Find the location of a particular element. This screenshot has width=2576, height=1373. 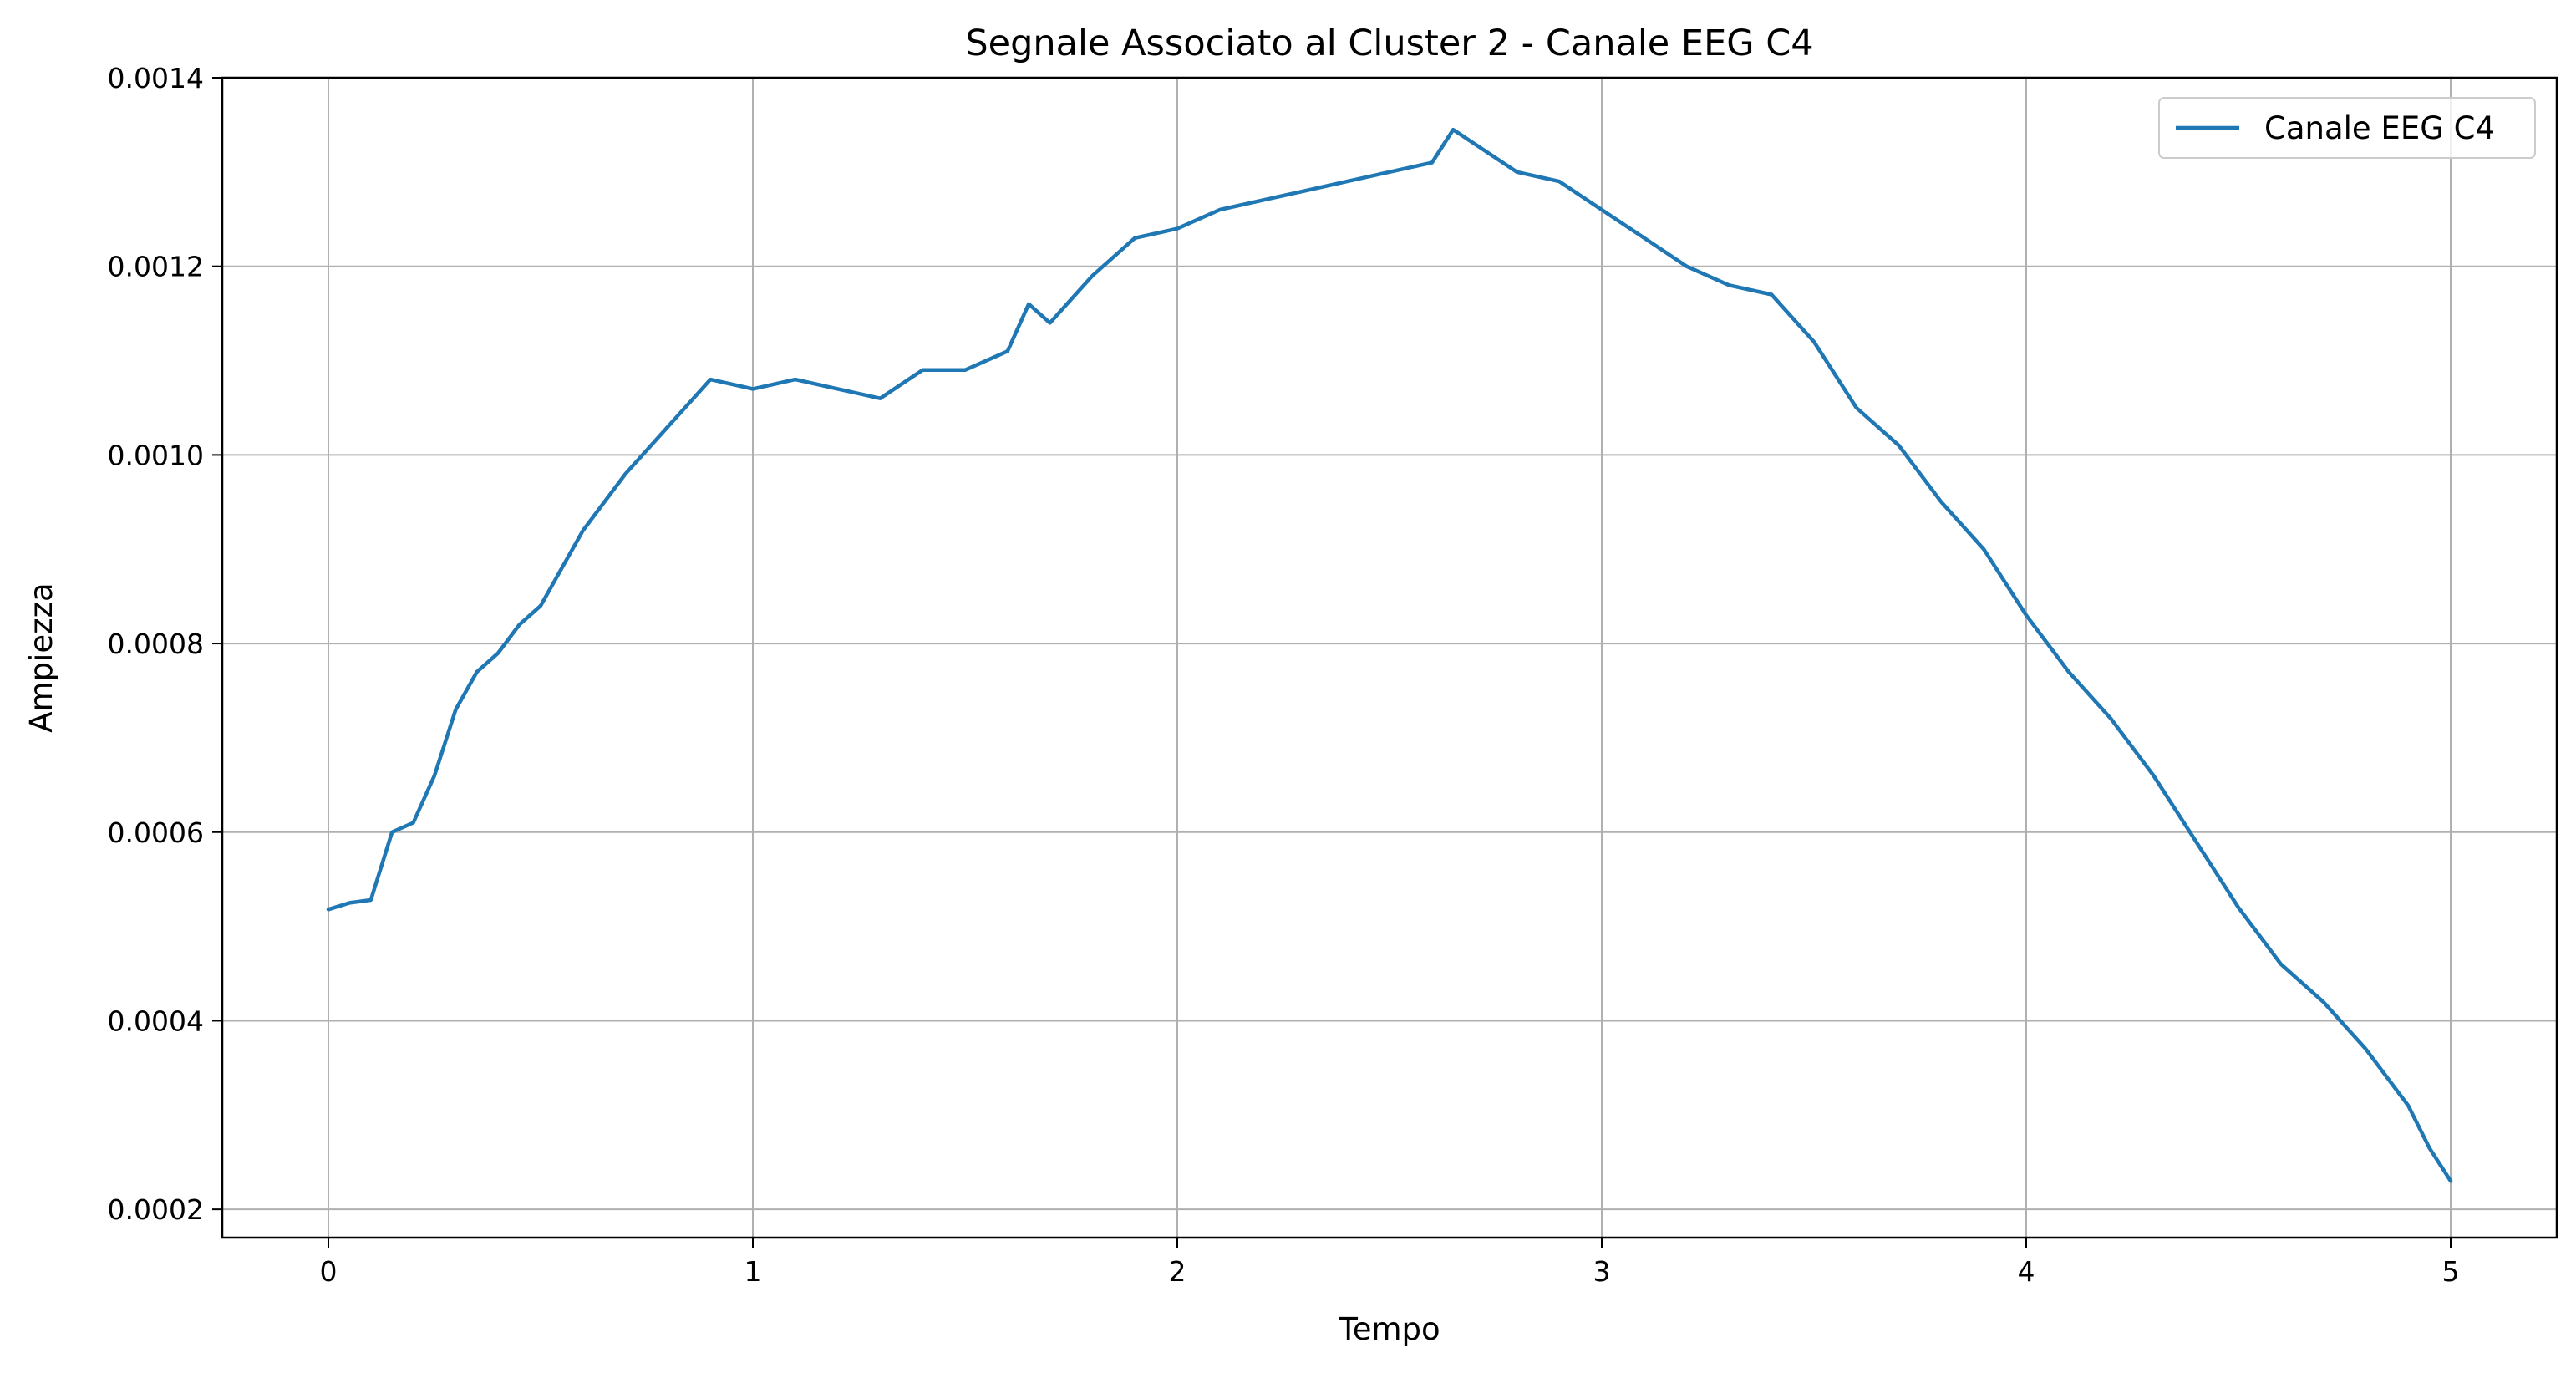

x-tick-label: 0 is located at coordinates (329, 1271).